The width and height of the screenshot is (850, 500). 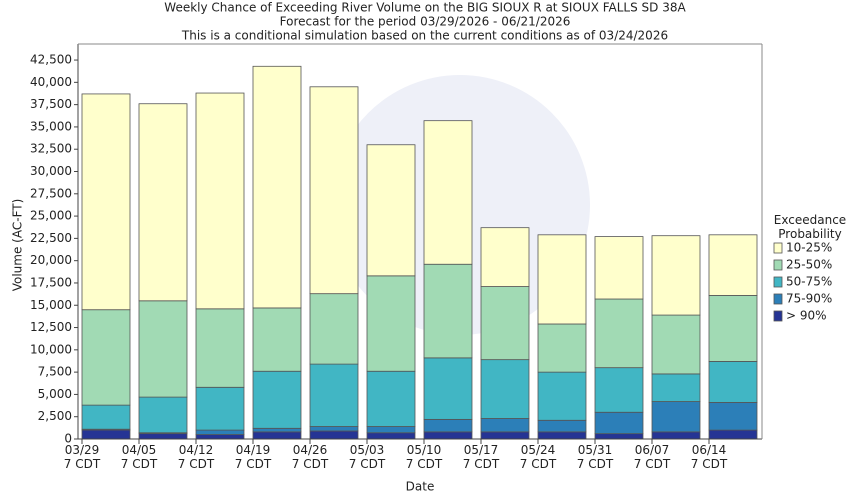 I want to click on x-axis-label: Date, so click(x=420, y=487).